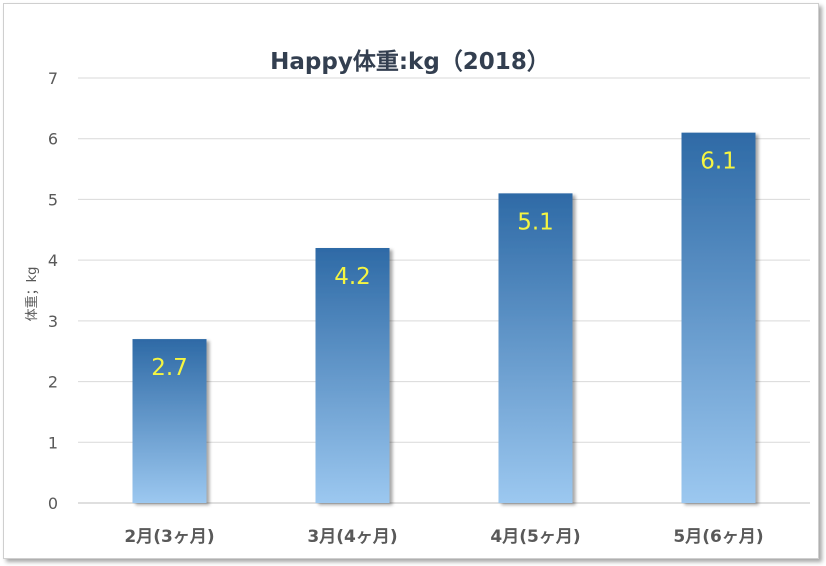 Image resolution: width=826 pixels, height=566 pixels. I want to click on y-tick-label: 3, so click(53, 321).